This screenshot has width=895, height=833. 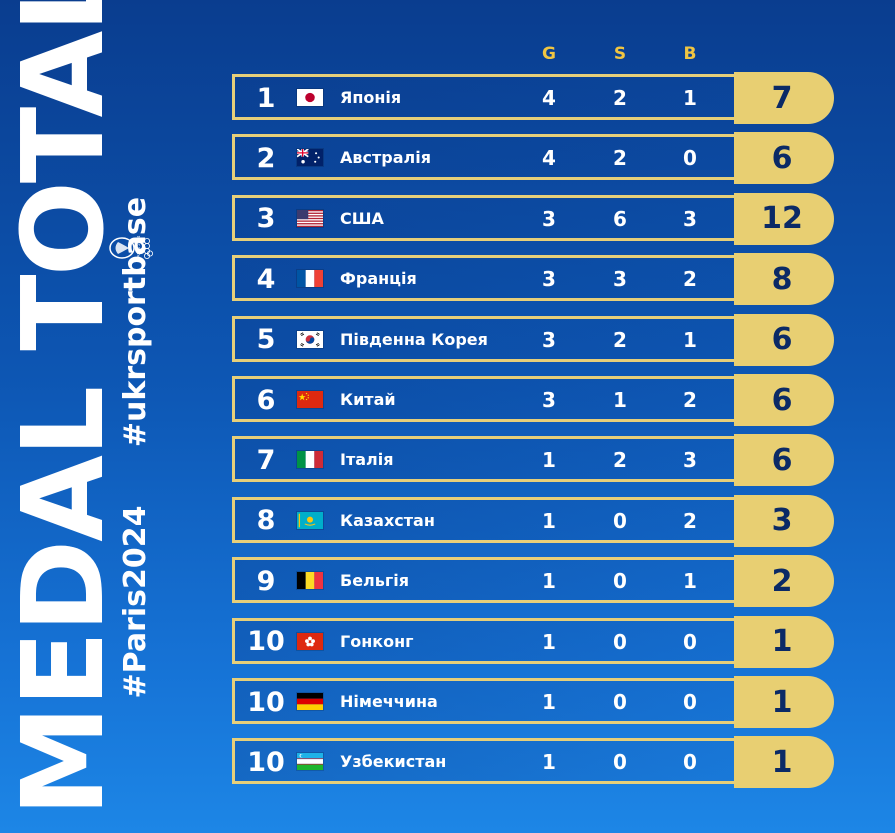 I want to click on total-medals: 12, so click(x=784, y=218).